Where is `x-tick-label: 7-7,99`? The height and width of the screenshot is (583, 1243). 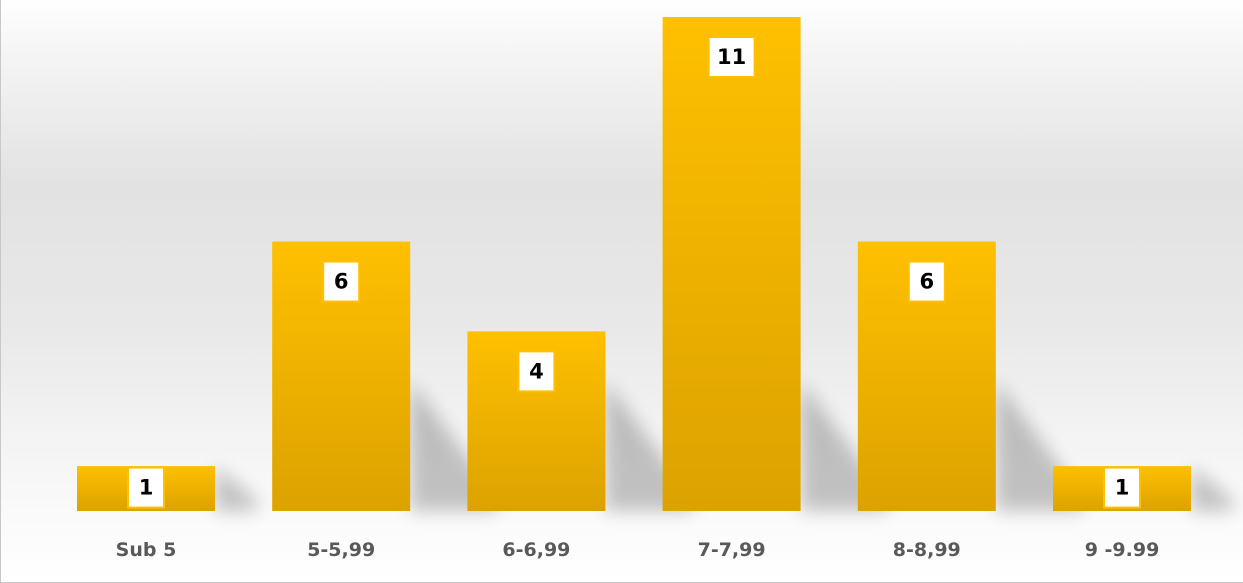 x-tick-label: 7-7,99 is located at coordinates (732, 550).